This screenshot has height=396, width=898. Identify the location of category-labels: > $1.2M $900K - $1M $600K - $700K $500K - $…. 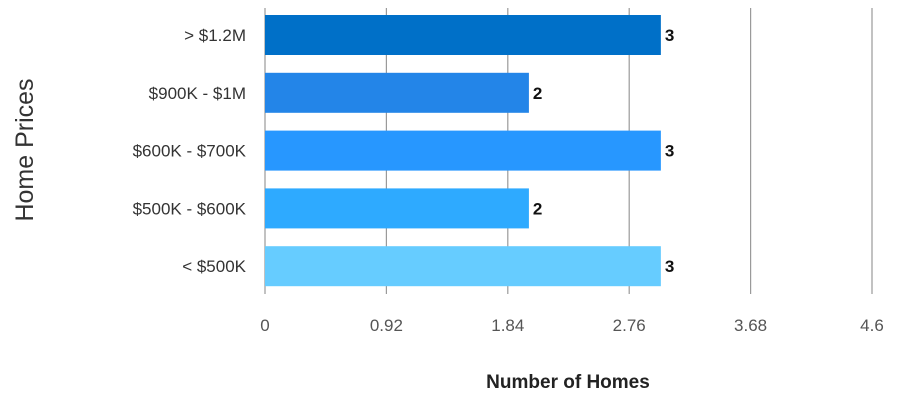
(190, 151).